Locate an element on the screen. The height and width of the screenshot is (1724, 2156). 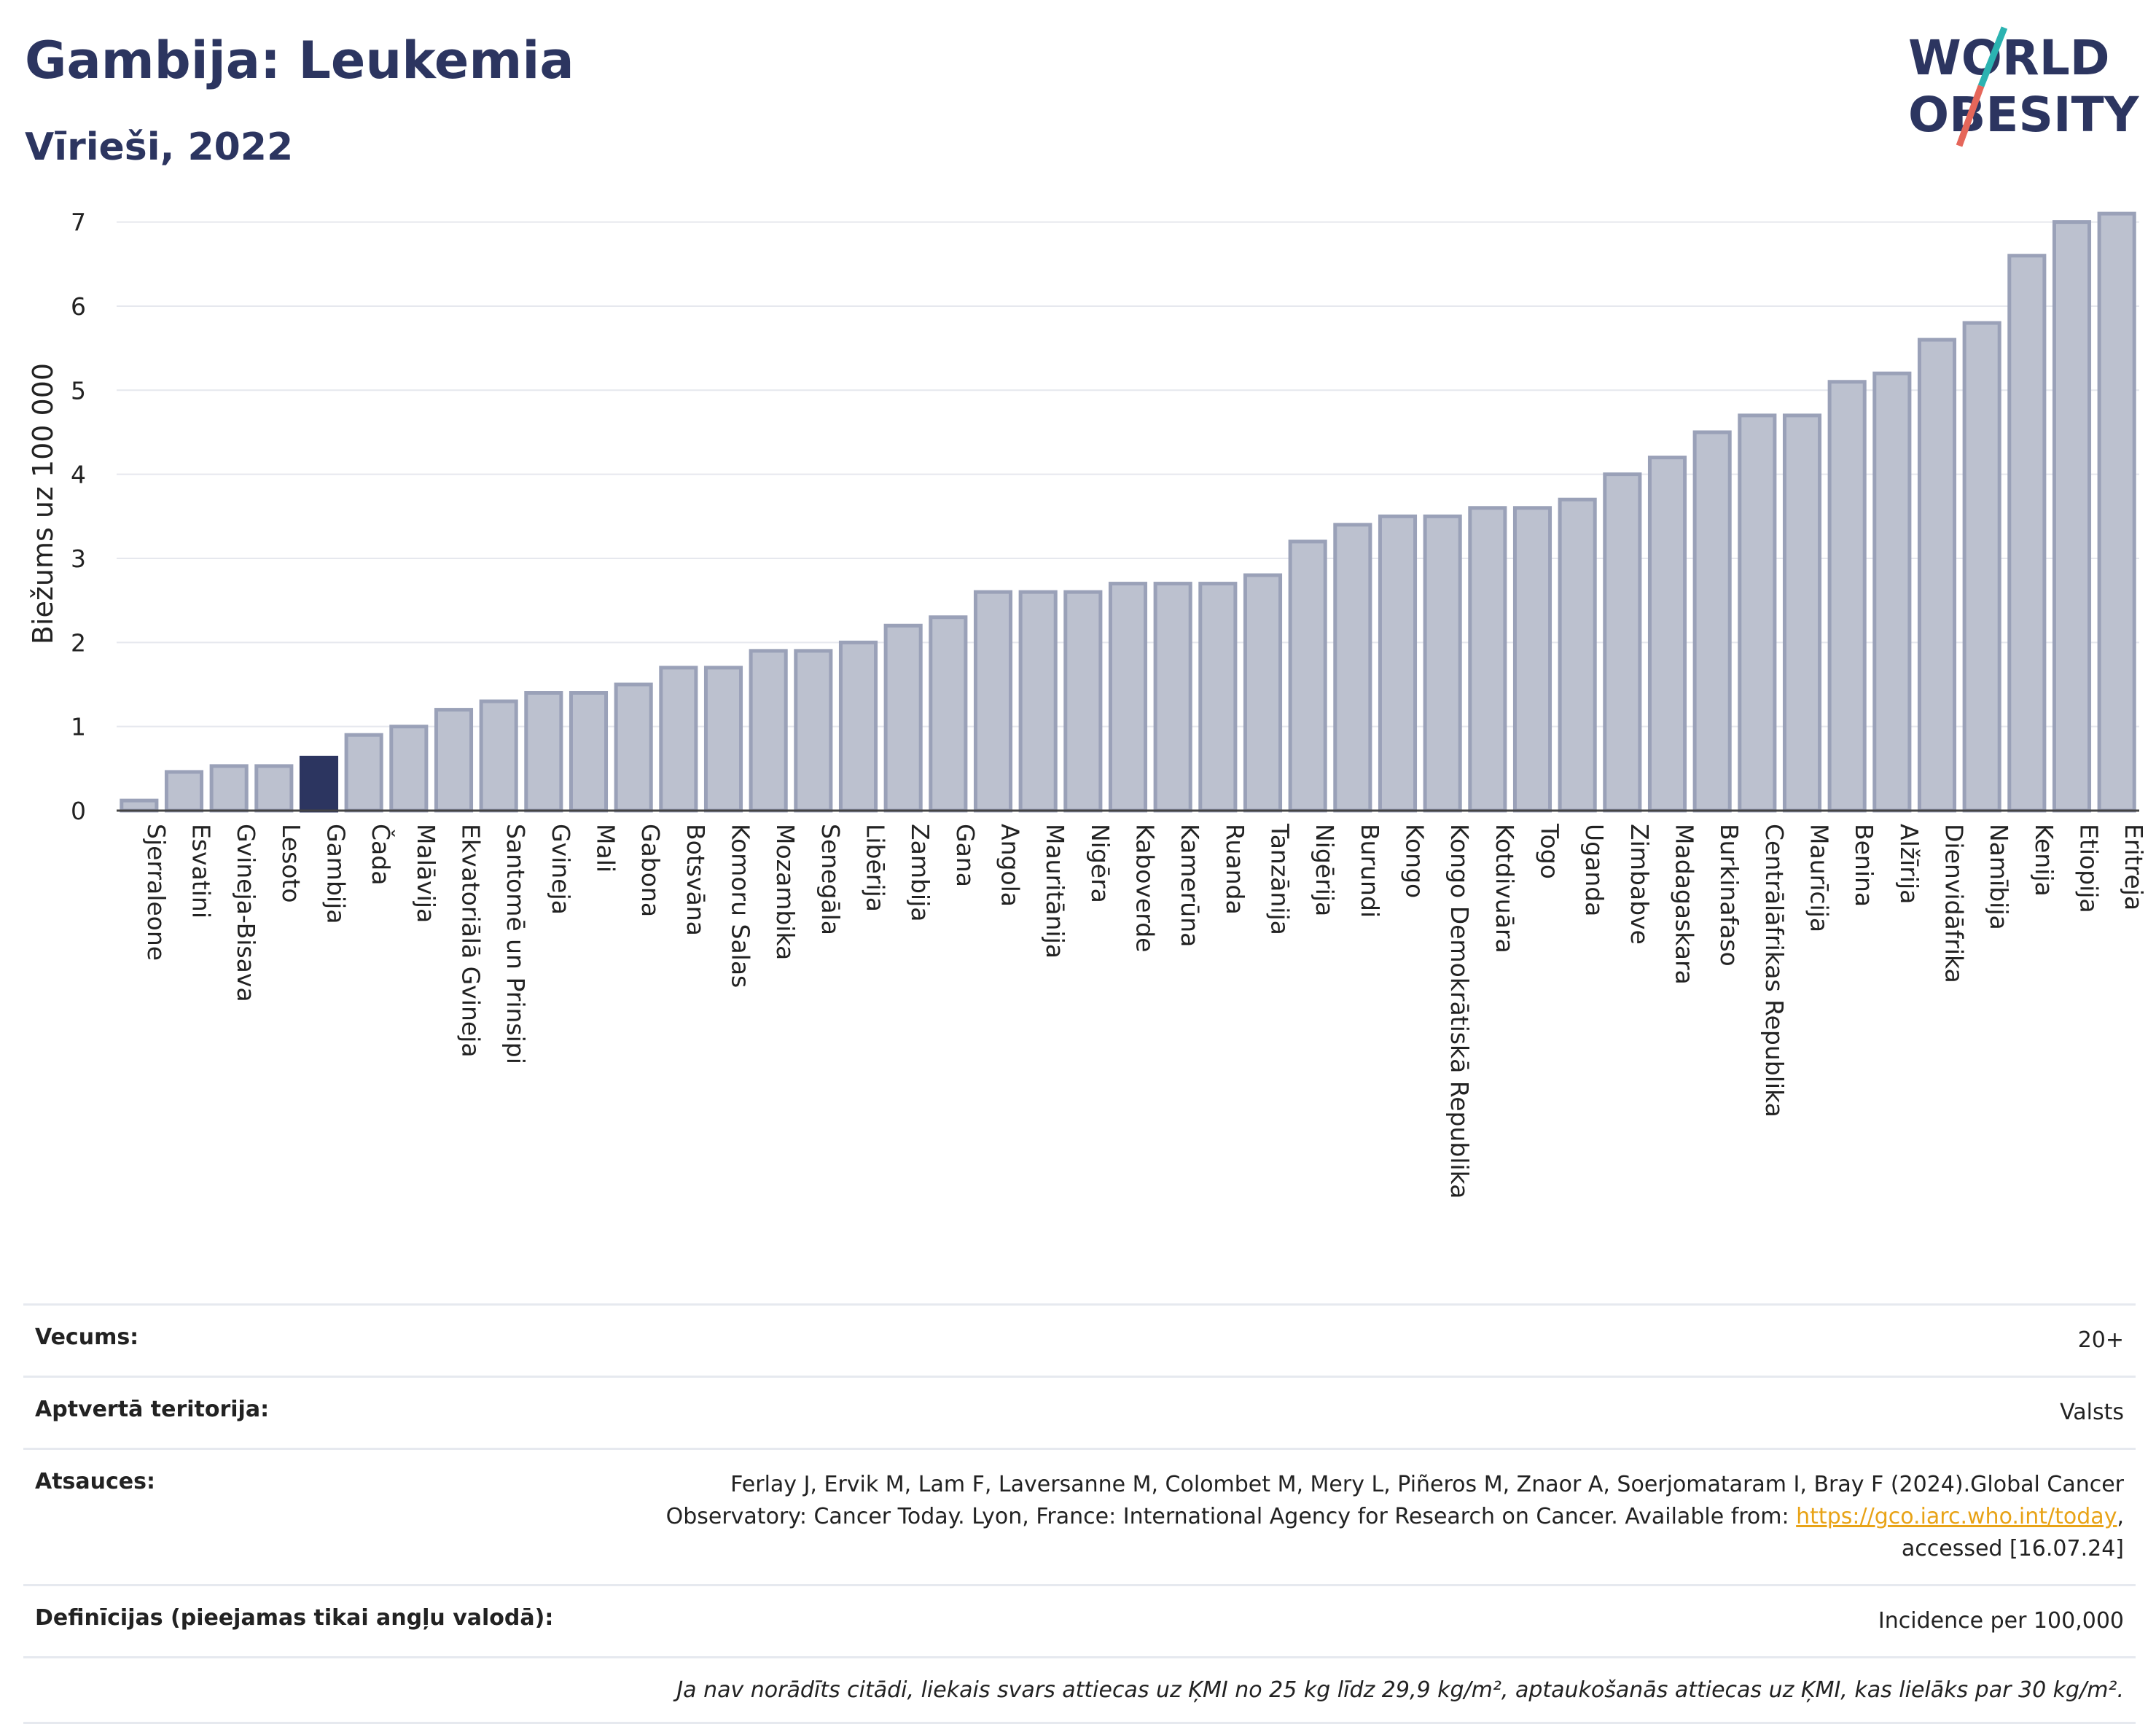
bar-Kotdivuāra is located at coordinates (1488, 659).